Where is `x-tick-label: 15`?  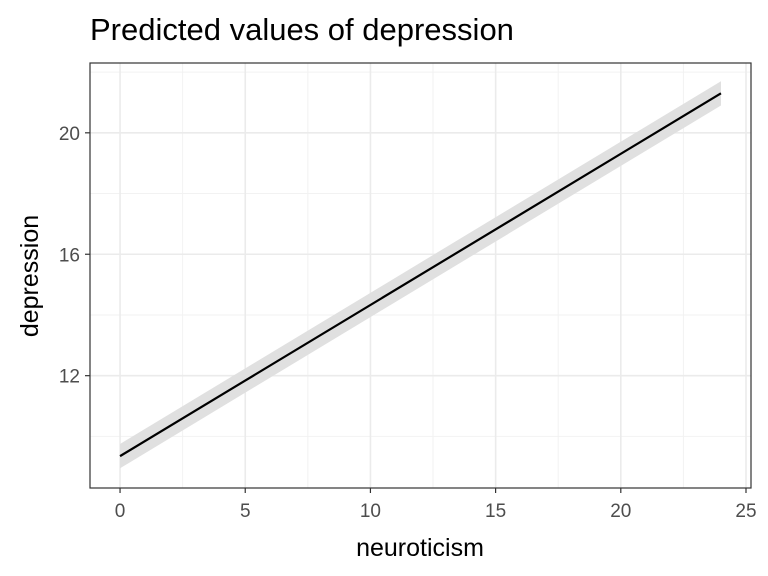
x-tick-label: 15 is located at coordinates (495, 511).